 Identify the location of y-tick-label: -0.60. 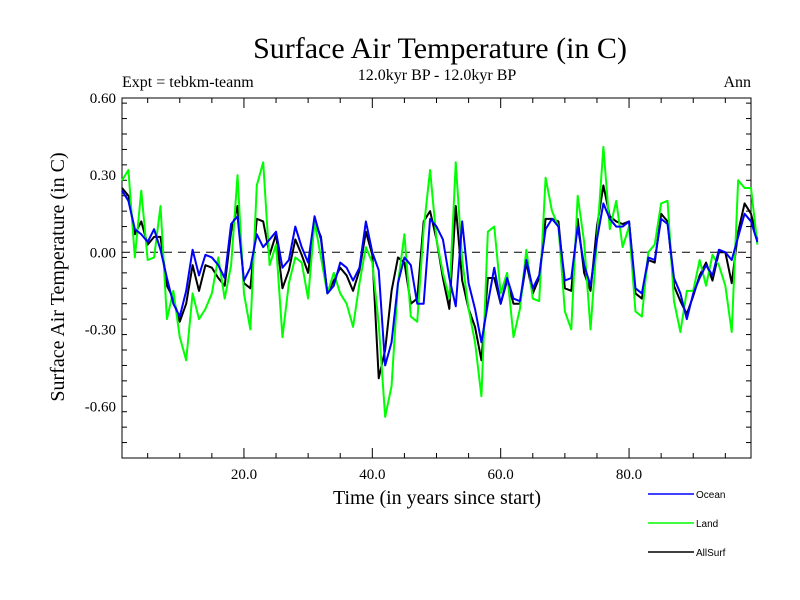
(100, 408).